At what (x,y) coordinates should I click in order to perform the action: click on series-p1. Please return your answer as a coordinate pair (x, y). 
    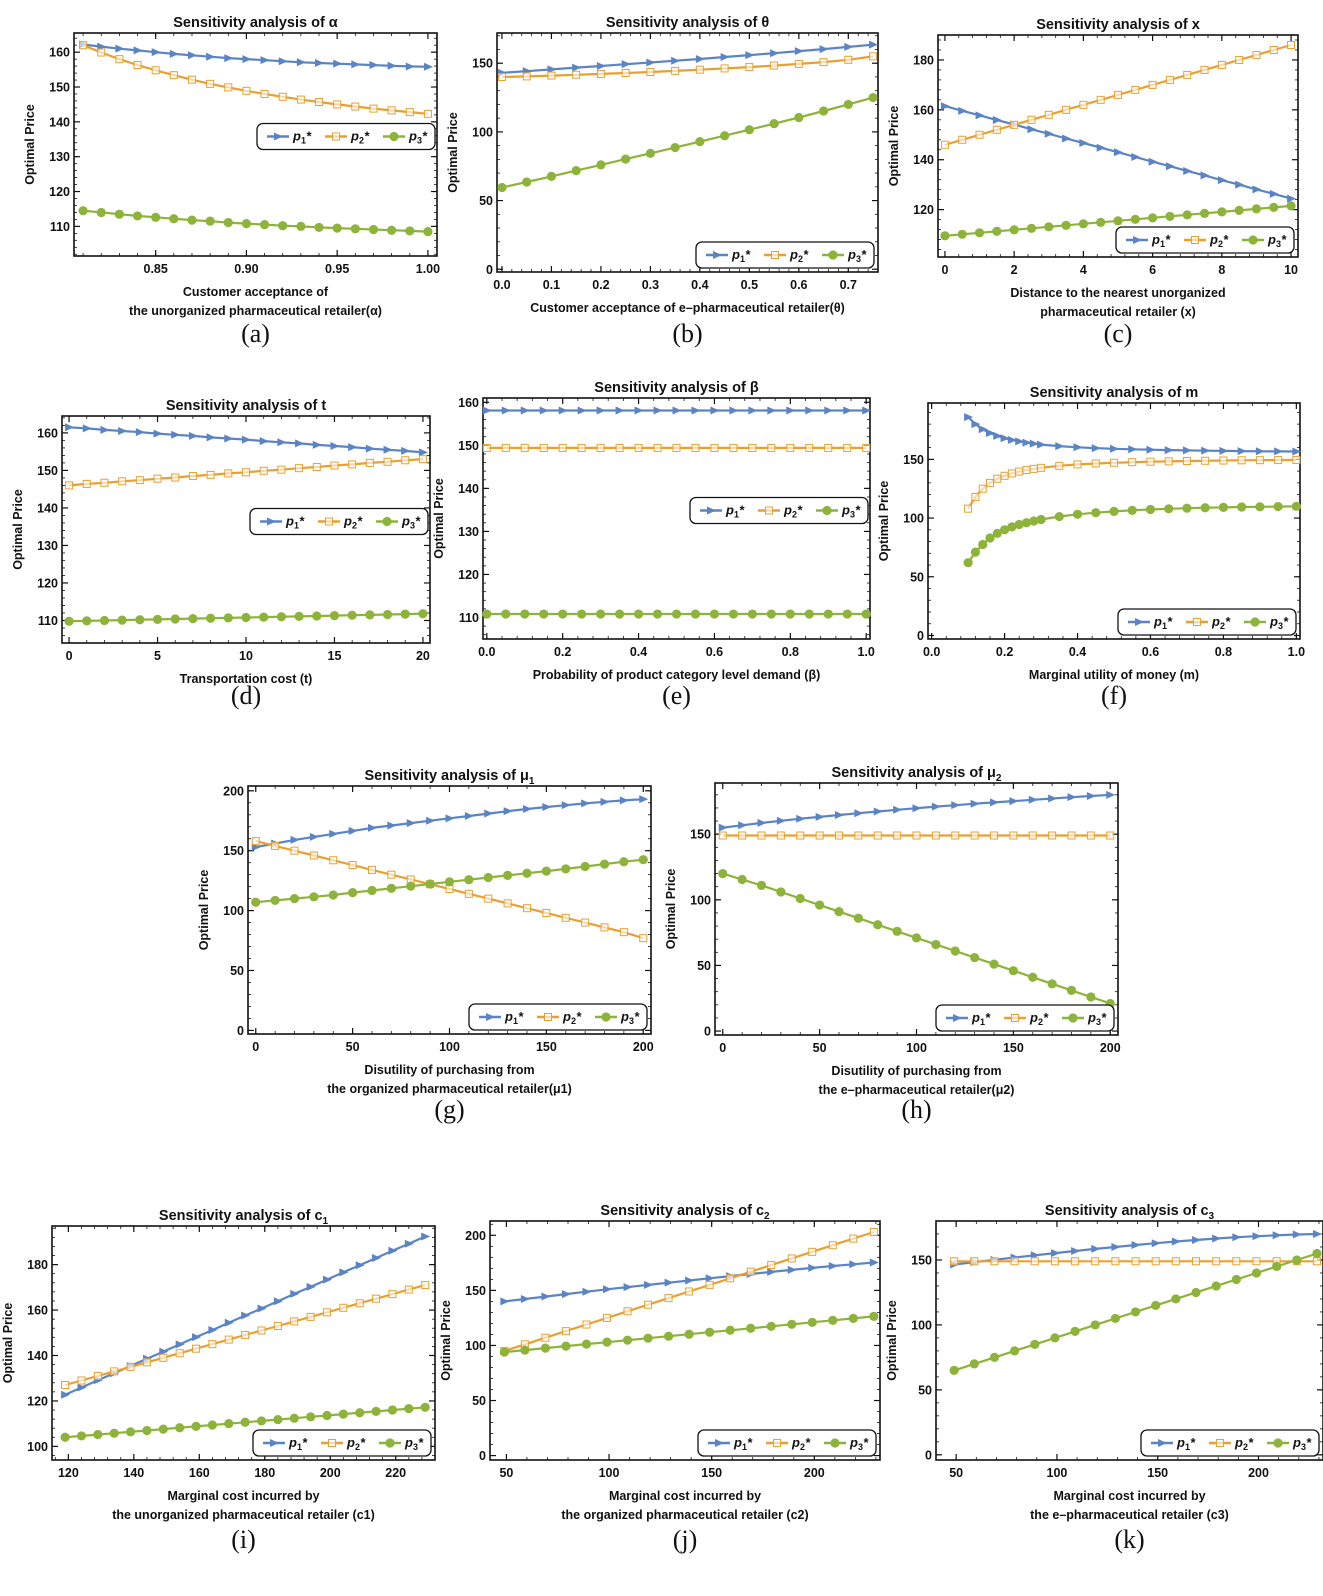
    Looking at the image, I should click on (1133, 434).